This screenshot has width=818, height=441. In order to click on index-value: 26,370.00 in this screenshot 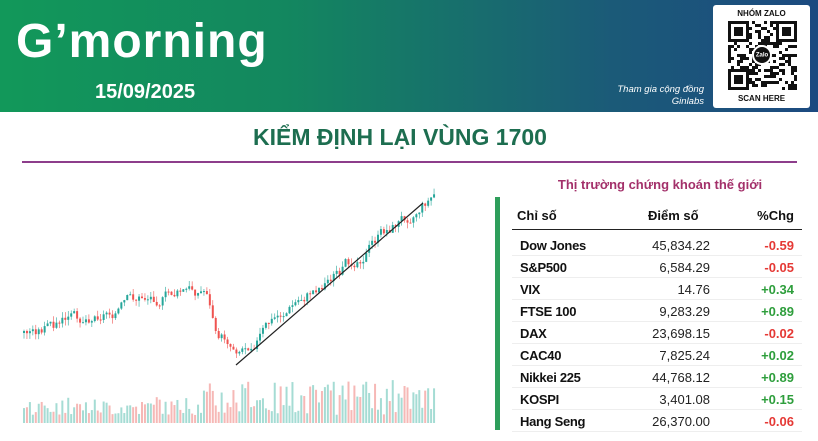, I will do `click(681, 421)`.